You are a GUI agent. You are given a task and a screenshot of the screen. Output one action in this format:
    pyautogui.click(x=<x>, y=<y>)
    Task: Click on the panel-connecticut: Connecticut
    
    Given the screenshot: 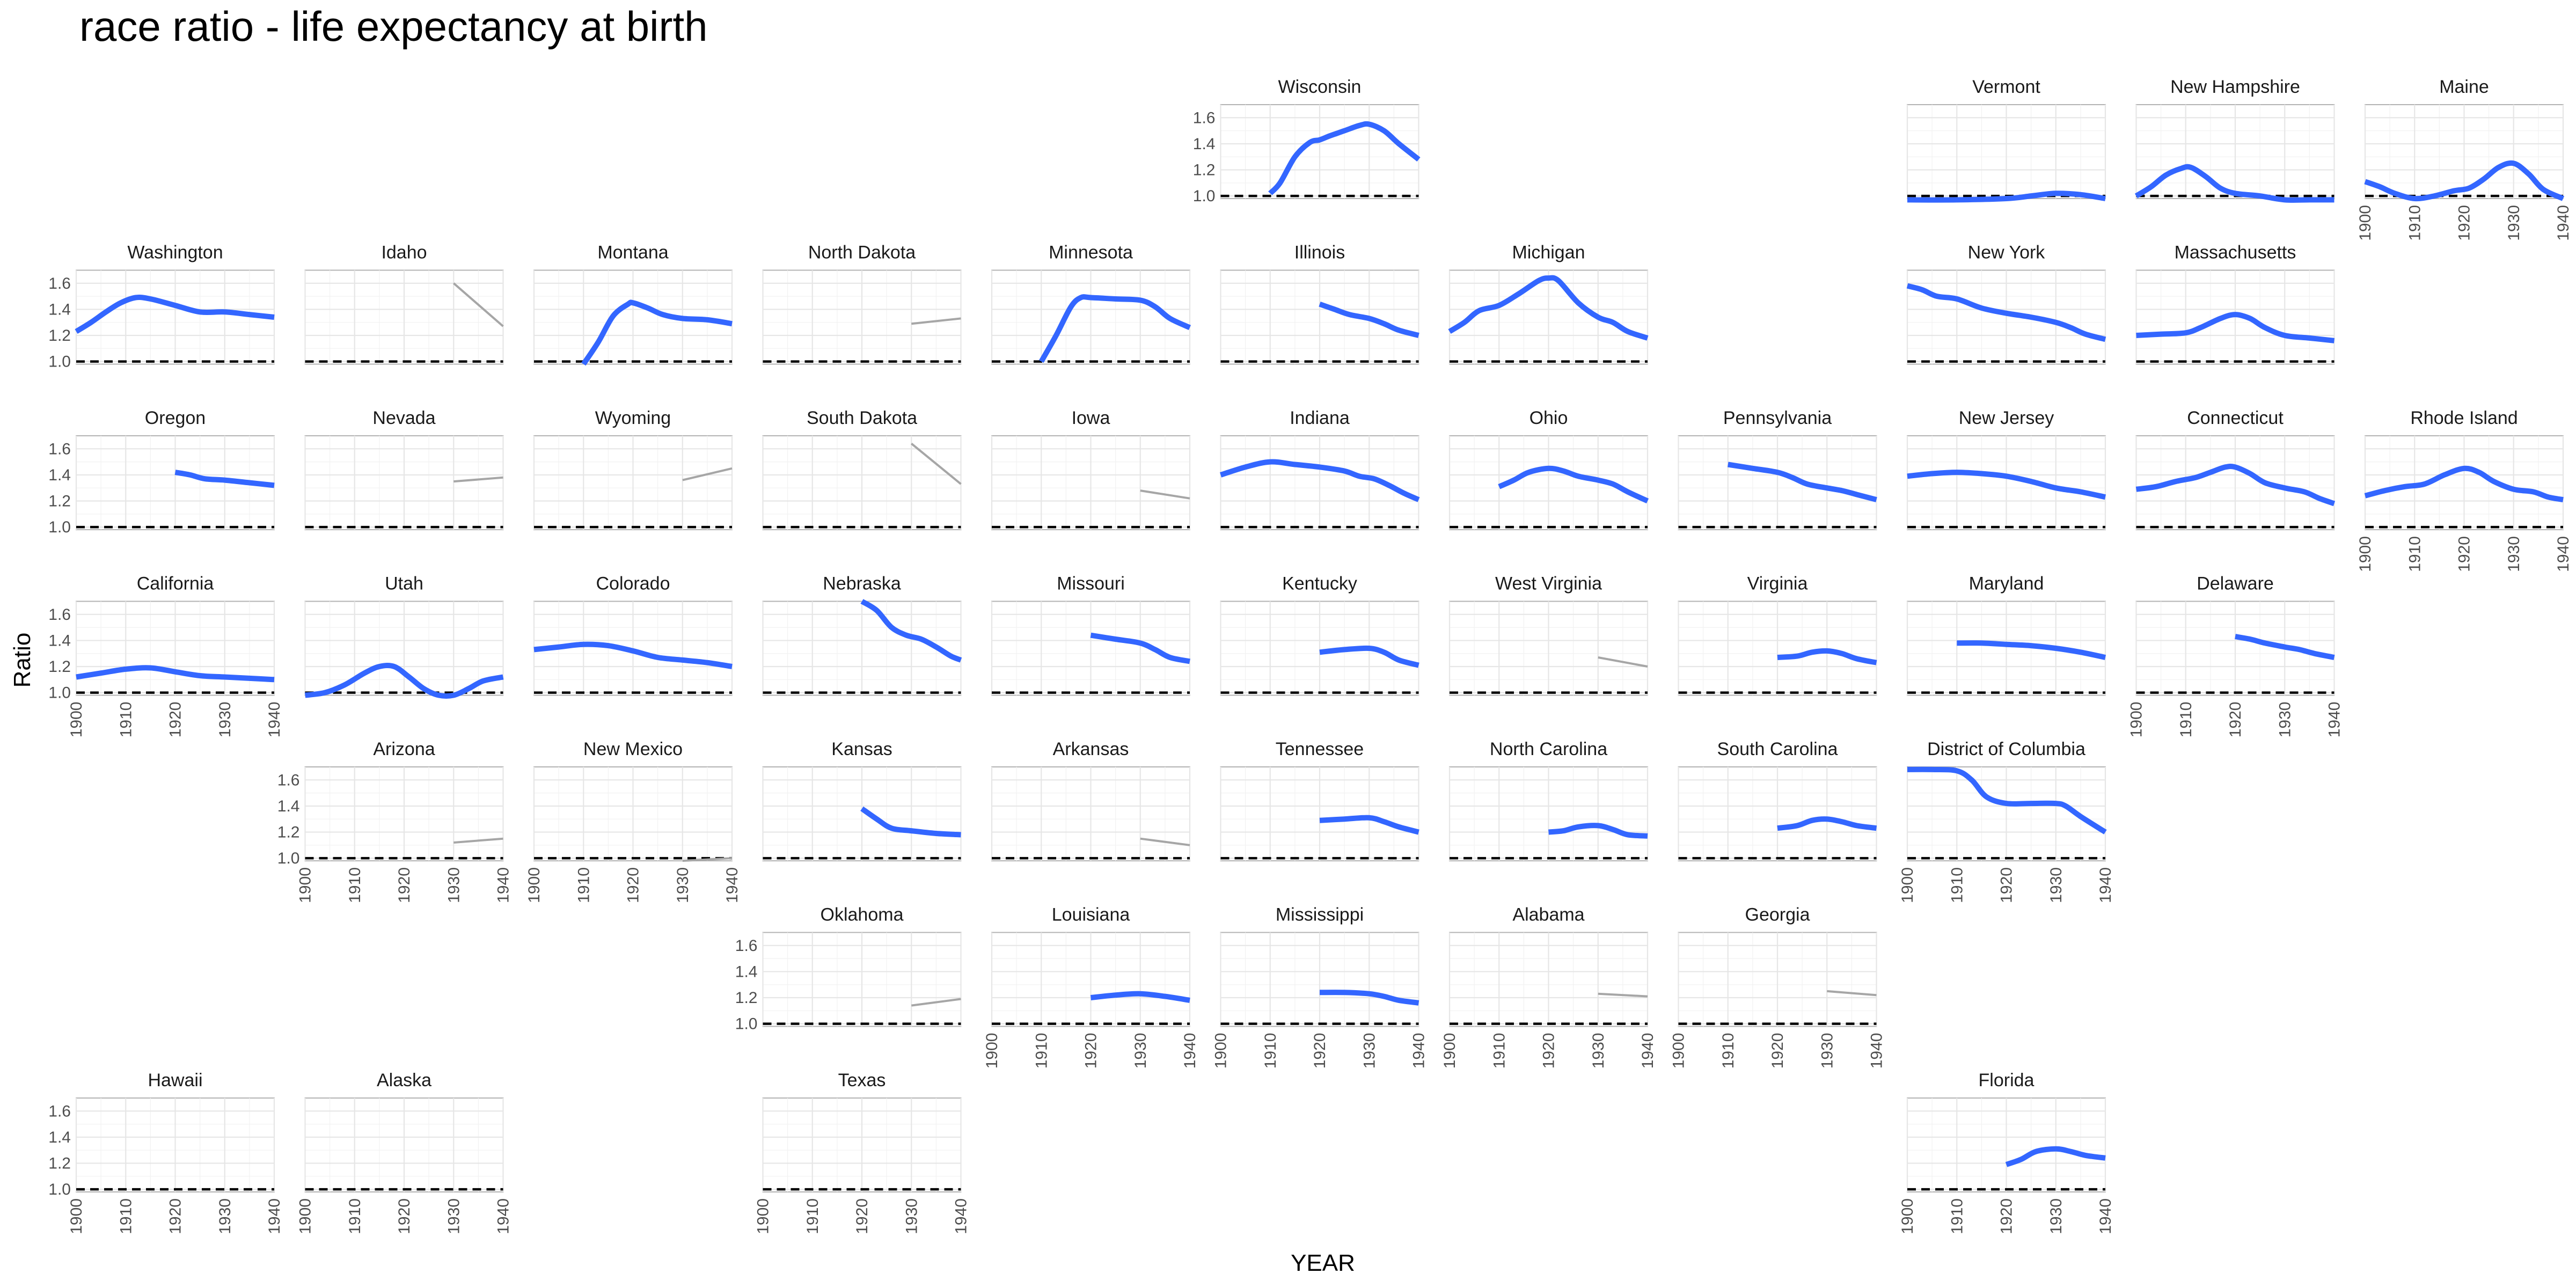 What is the action you would take?
    pyautogui.click(x=2235, y=469)
    